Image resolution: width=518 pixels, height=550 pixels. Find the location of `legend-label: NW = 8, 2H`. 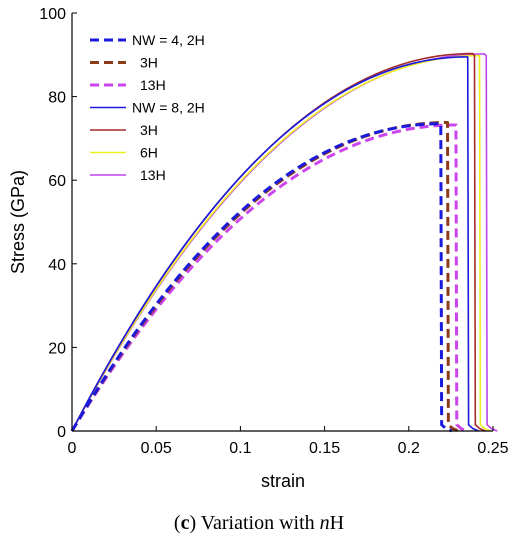

legend-label: NW = 8, 2H is located at coordinates (168, 108).